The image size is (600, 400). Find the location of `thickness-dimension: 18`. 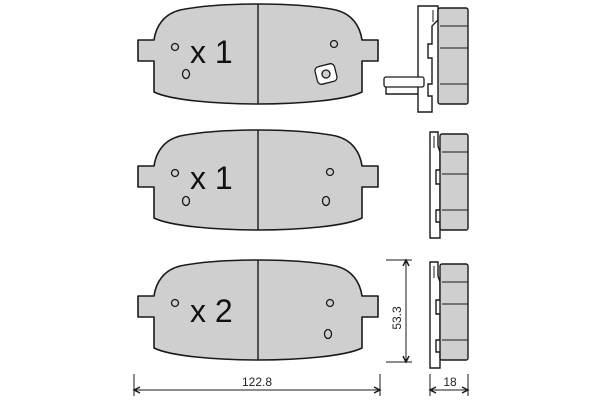

thickness-dimension: 18 is located at coordinates (449, 385).